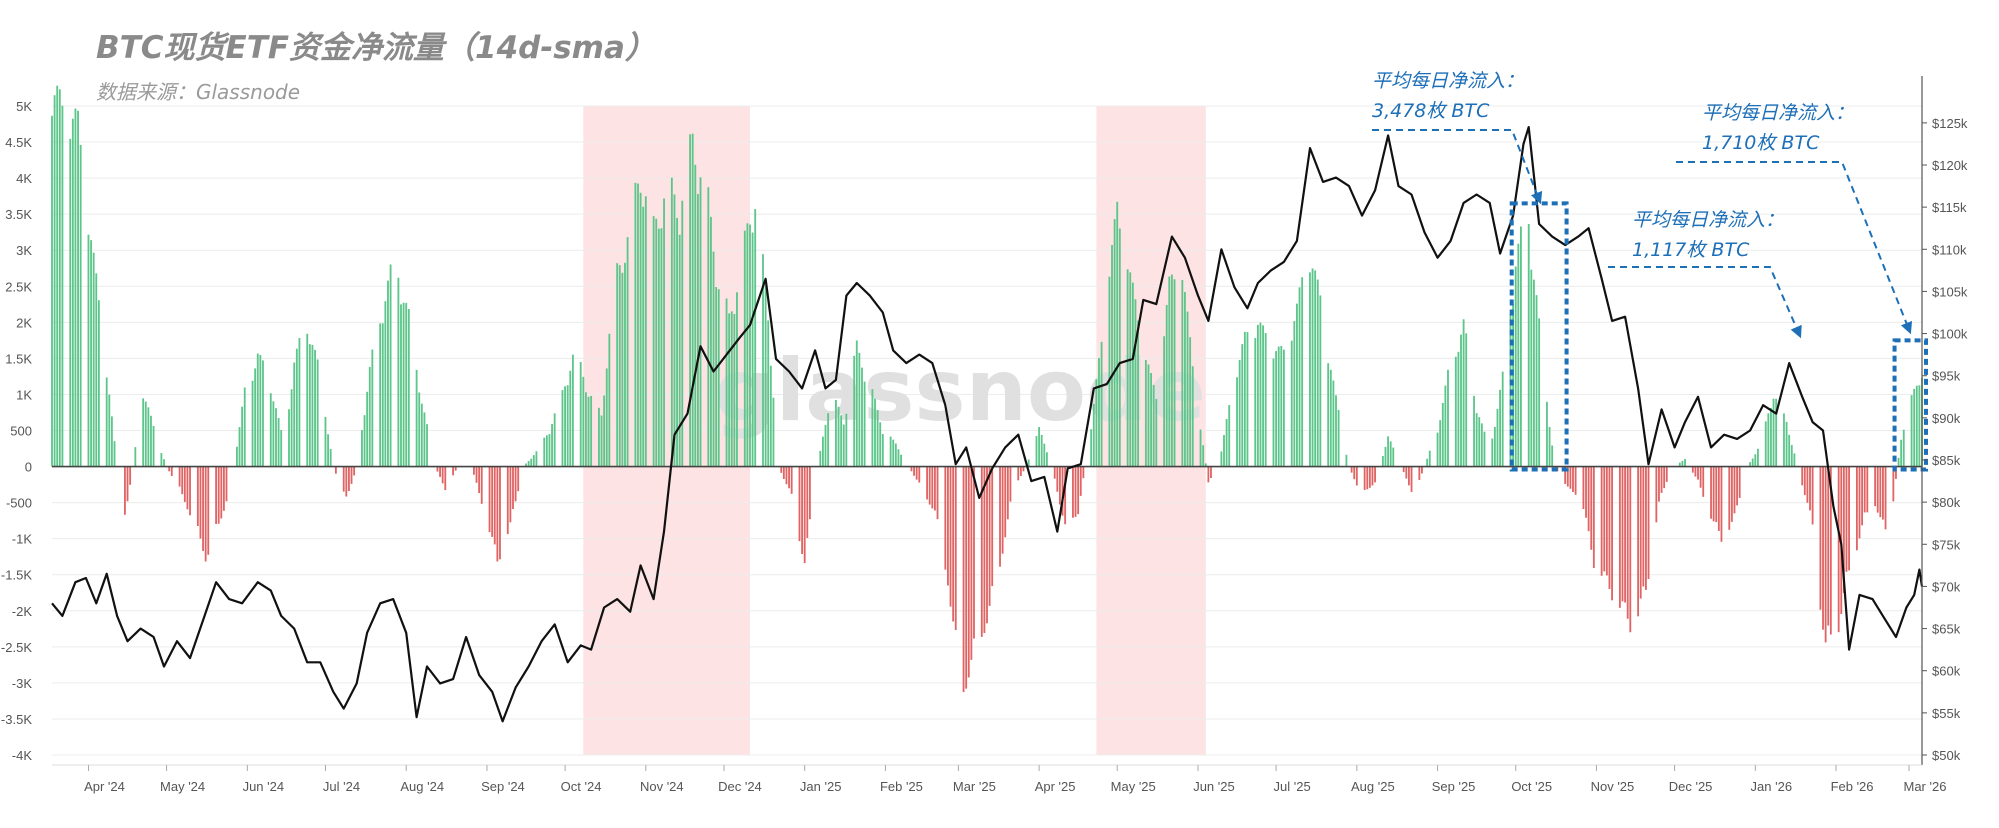 This screenshot has width=1999, height=828. Describe the element at coordinates (104, 786) in the screenshot. I see `x-tick-label: Apr '24` at that location.